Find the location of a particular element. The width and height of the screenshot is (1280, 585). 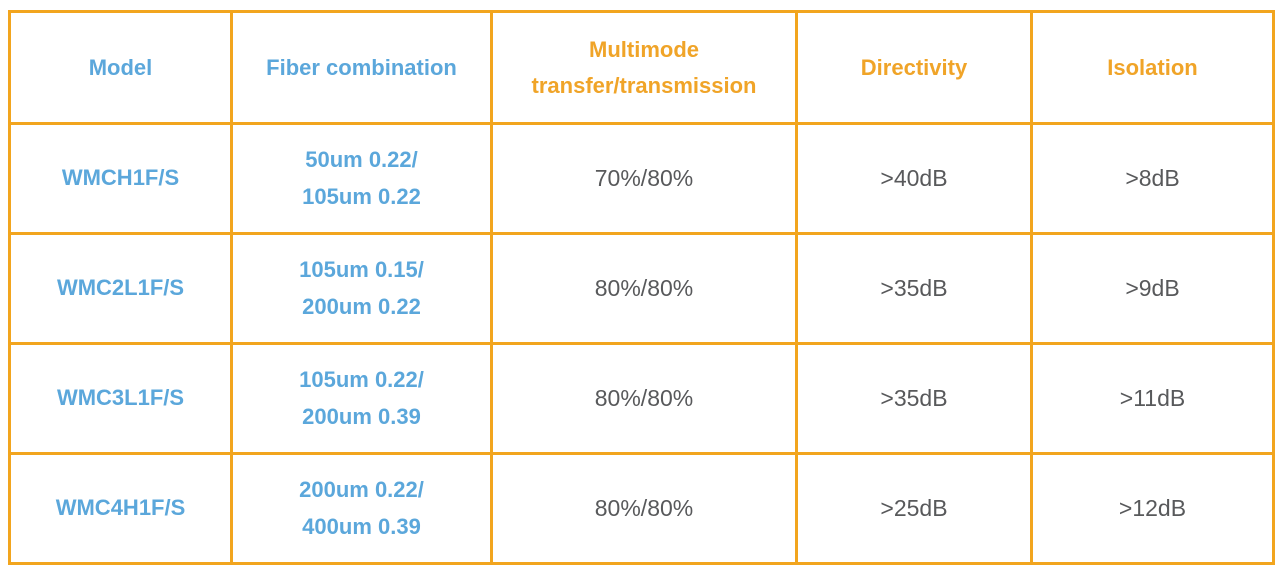

fiber-line-1: 200um 0.22/ is located at coordinates (361, 490).